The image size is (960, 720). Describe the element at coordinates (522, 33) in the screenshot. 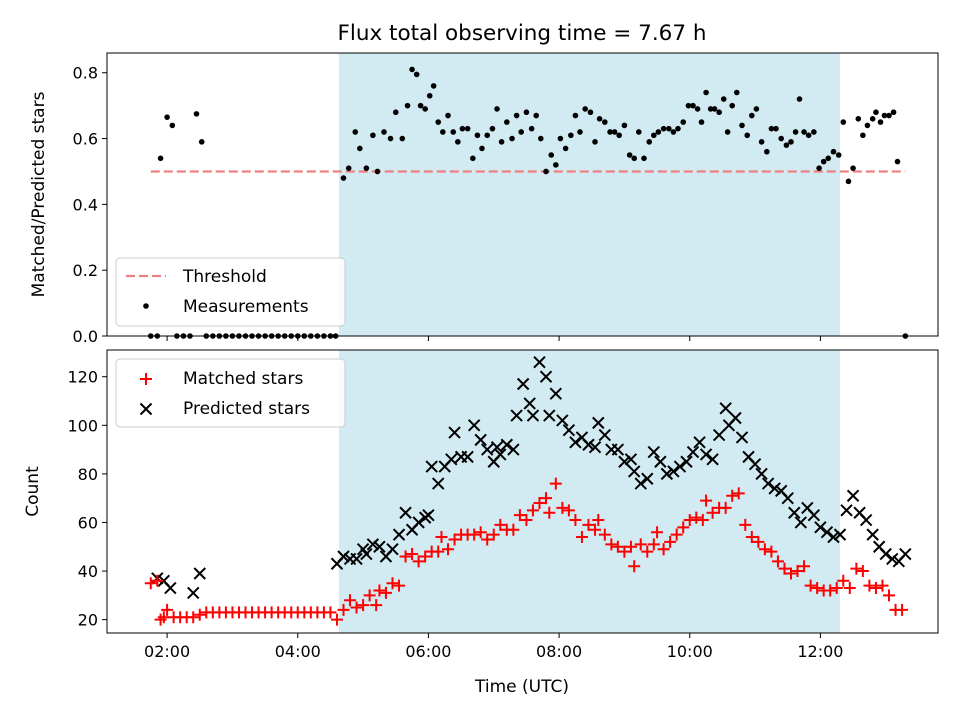

I see `chart-title: Flux total observing time = 7.67 h` at that location.